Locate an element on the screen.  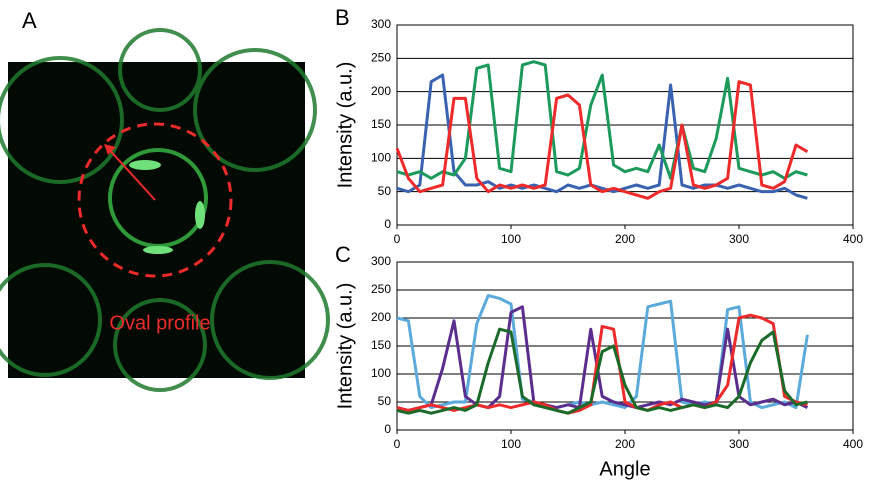
panel-label: C is located at coordinates (343, 254).